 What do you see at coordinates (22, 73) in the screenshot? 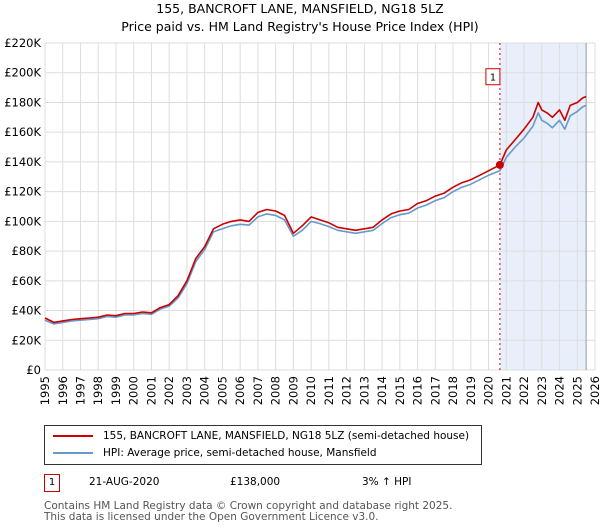
I see `y-tick-label: £200K` at bounding box center [22, 73].